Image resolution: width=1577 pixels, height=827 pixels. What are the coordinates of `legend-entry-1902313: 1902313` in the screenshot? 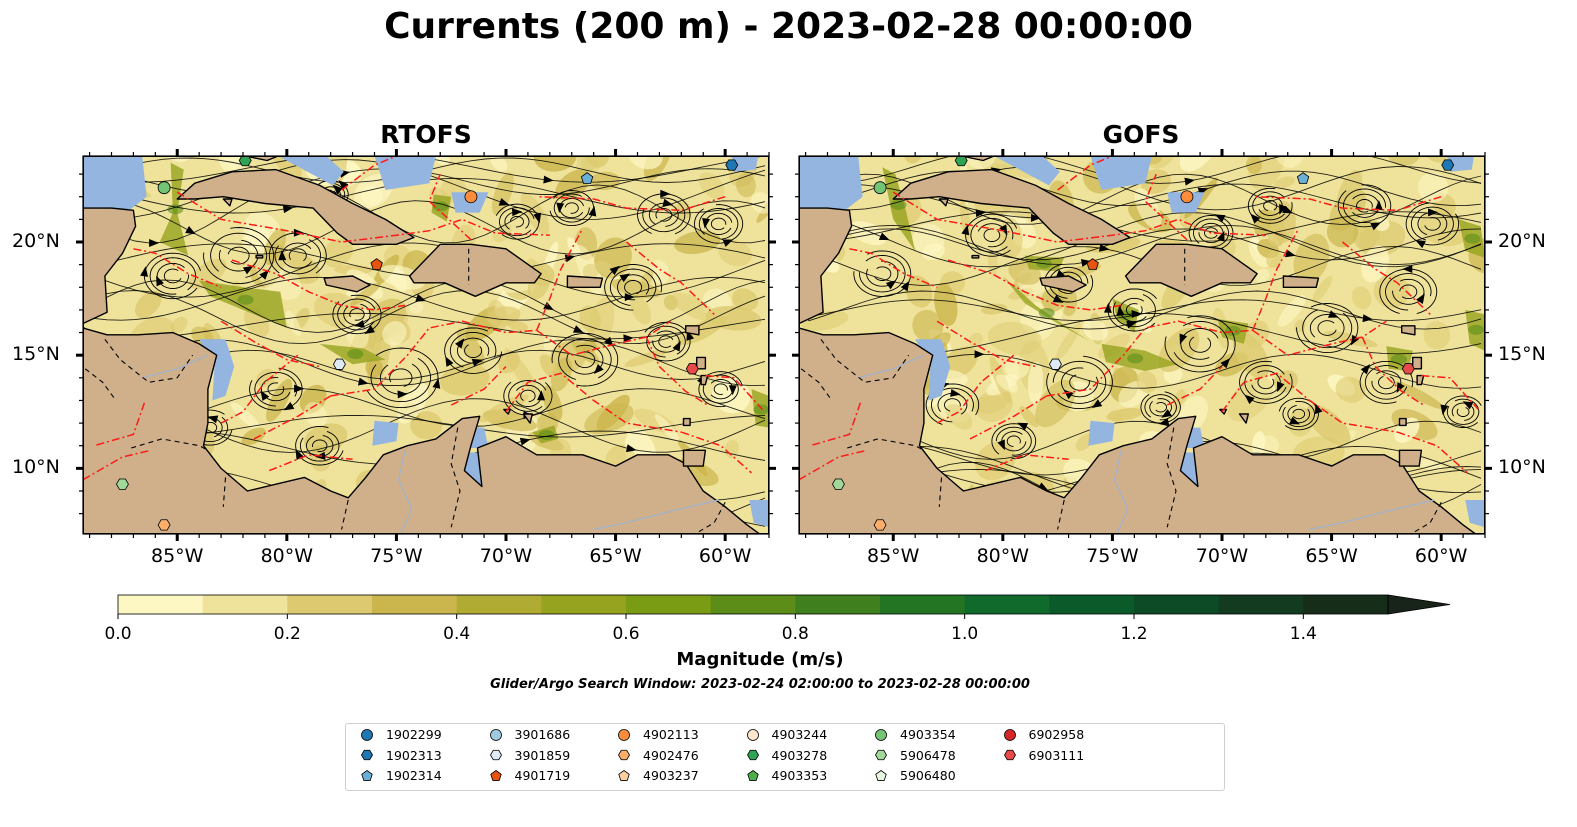 It's located at (401, 755).